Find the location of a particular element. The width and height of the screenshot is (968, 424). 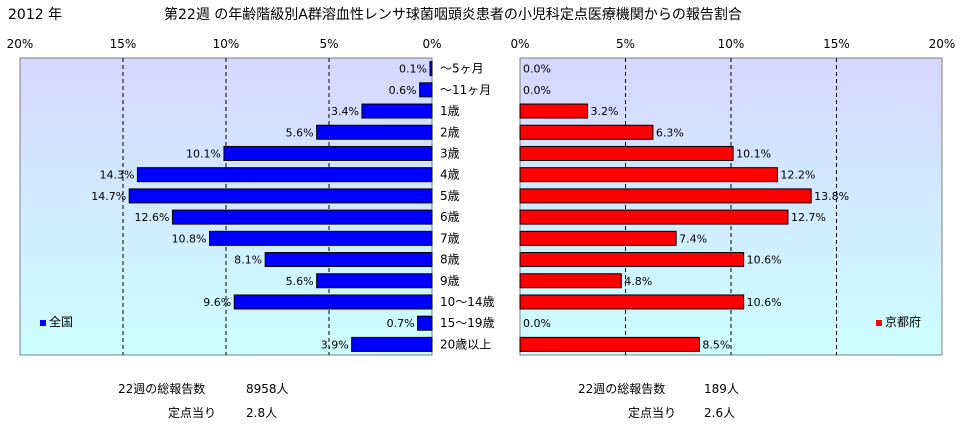

national-tick-label: 15% is located at coordinates (123, 44).